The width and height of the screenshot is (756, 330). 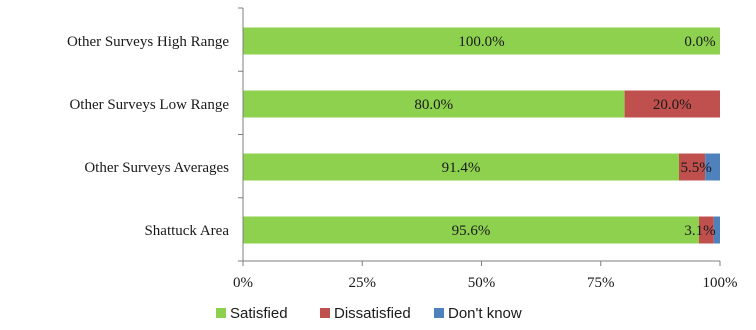 What do you see at coordinates (363, 283) in the screenshot?
I see `x-tick-label-1: 25%` at bounding box center [363, 283].